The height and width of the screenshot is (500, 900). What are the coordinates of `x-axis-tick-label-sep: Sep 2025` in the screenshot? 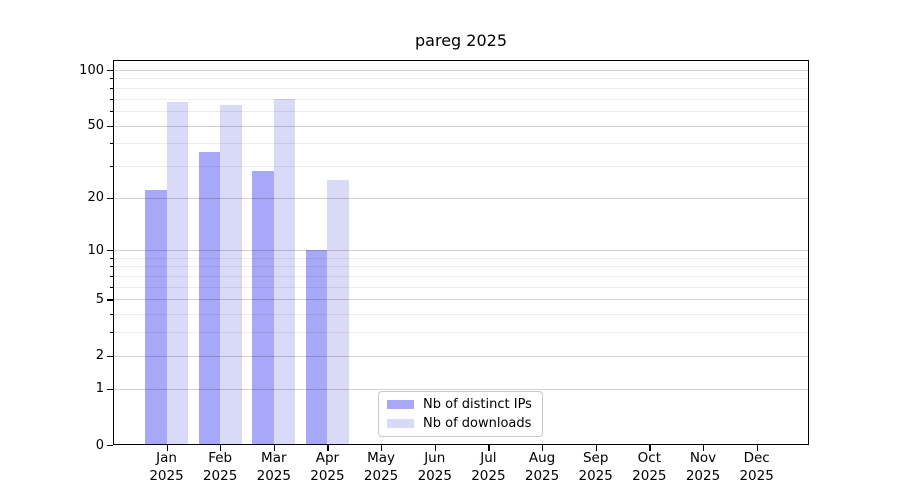 It's located at (595, 467).